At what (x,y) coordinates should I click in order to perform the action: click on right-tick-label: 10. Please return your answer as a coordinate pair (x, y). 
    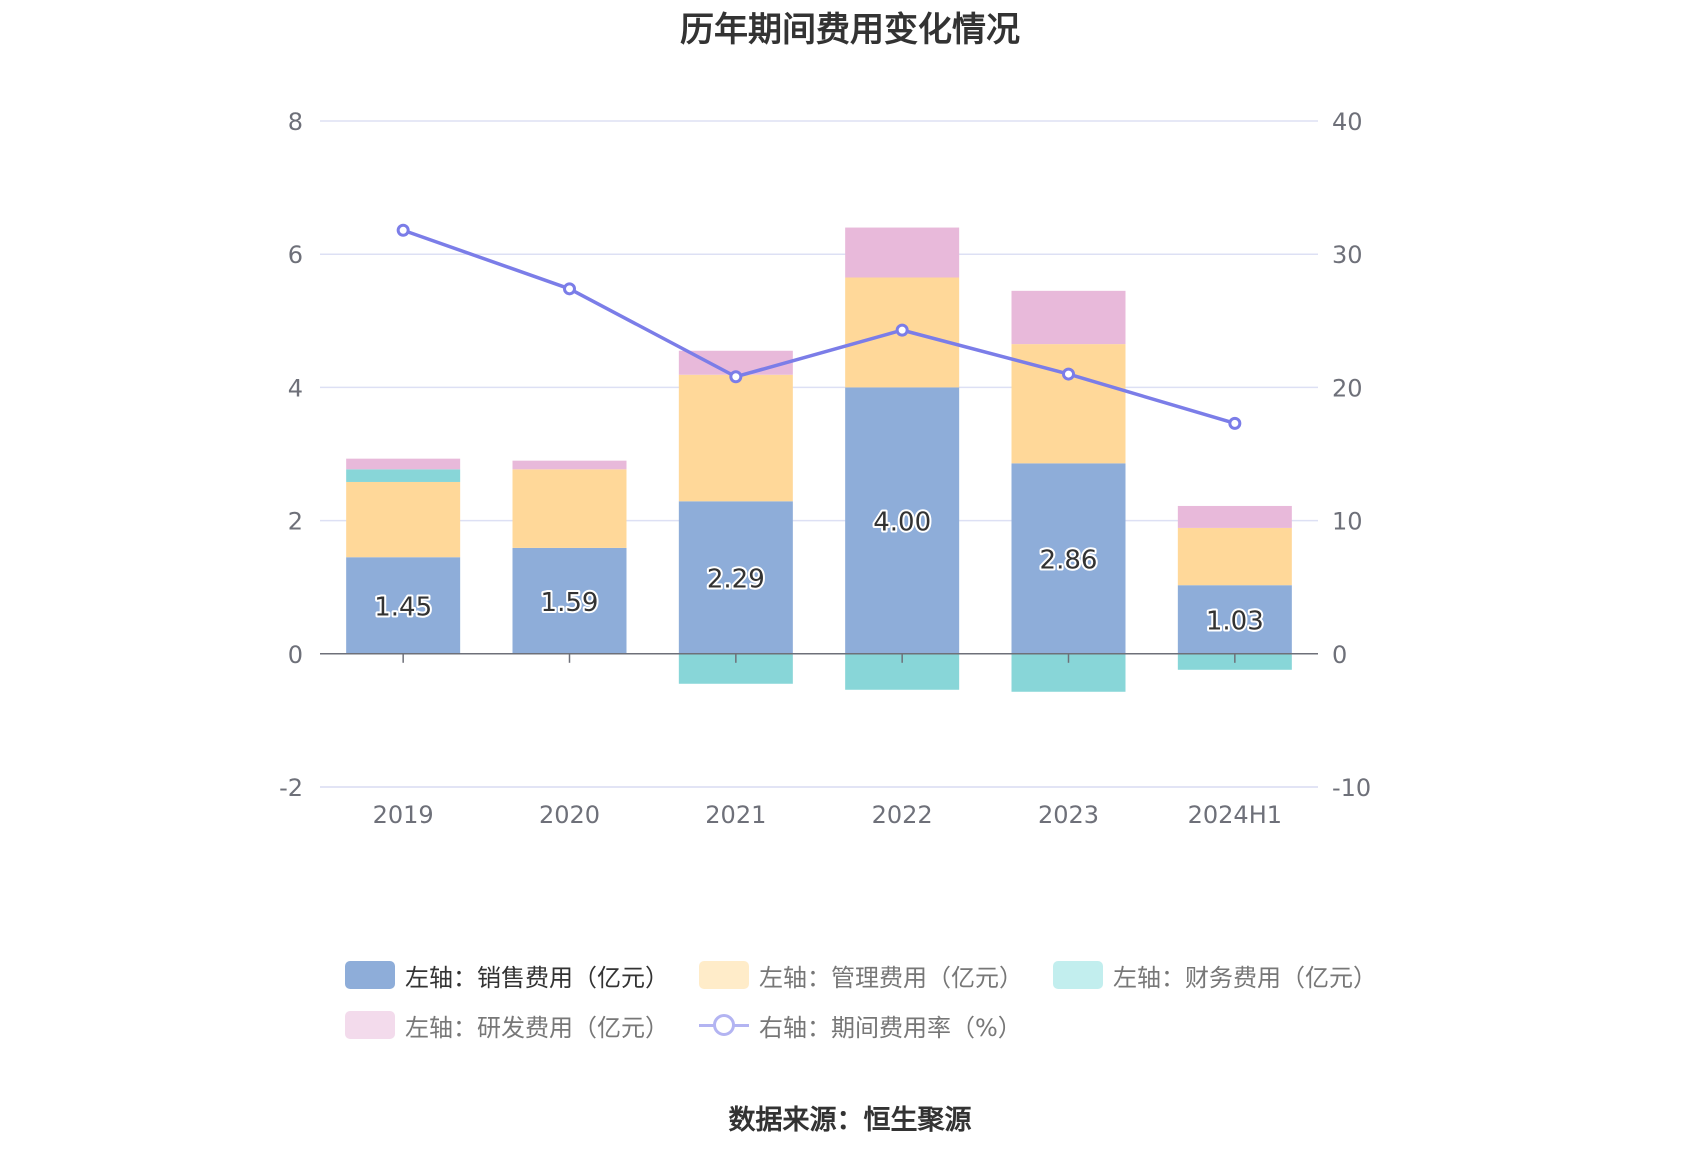
    Looking at the image, I should click on (1347, 522).